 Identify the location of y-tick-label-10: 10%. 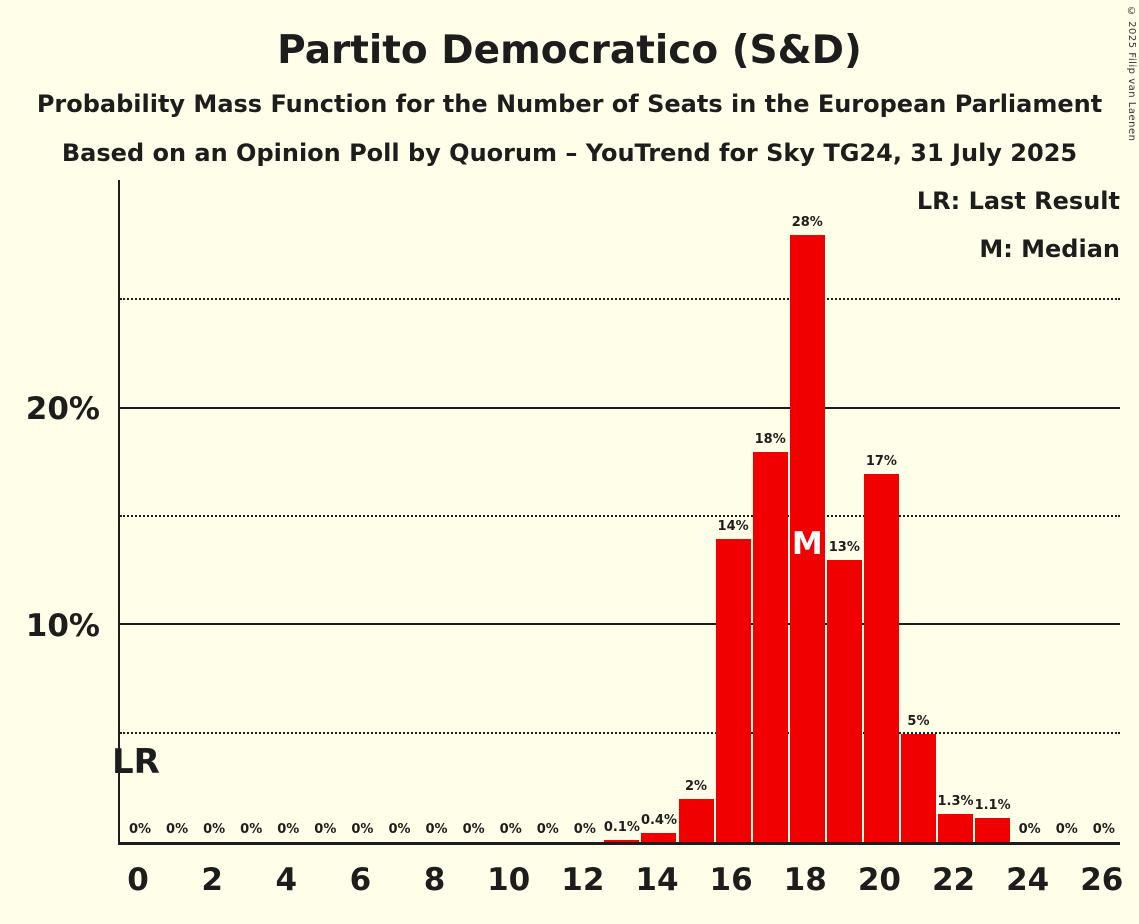
(62, 626).